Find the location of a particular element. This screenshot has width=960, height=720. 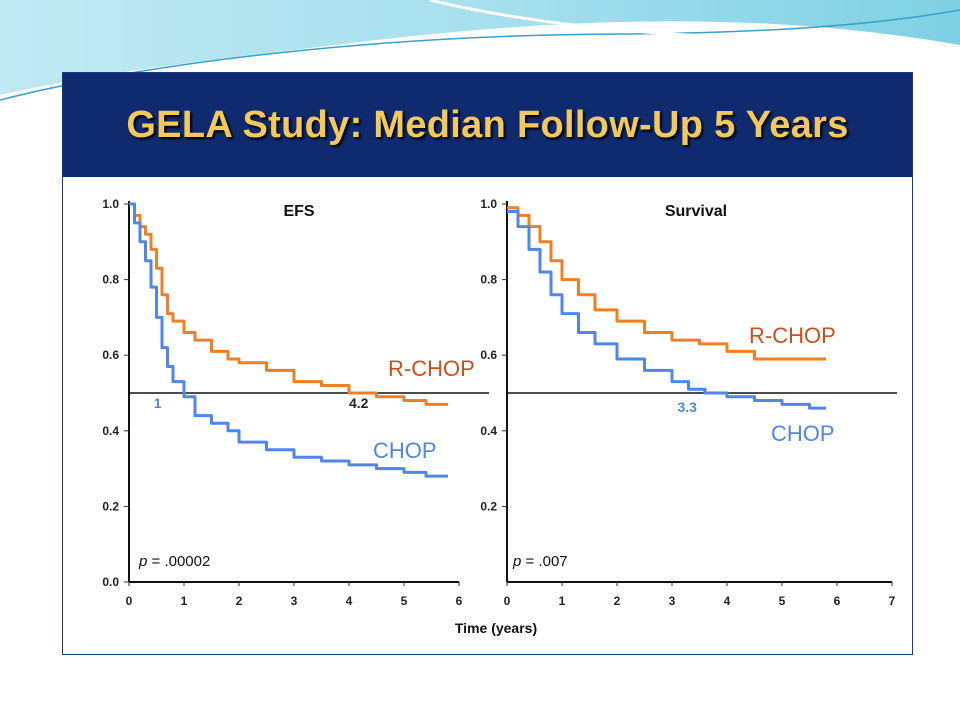

survival-series-label-chop: CHOP is located at coordinates (803, 433).